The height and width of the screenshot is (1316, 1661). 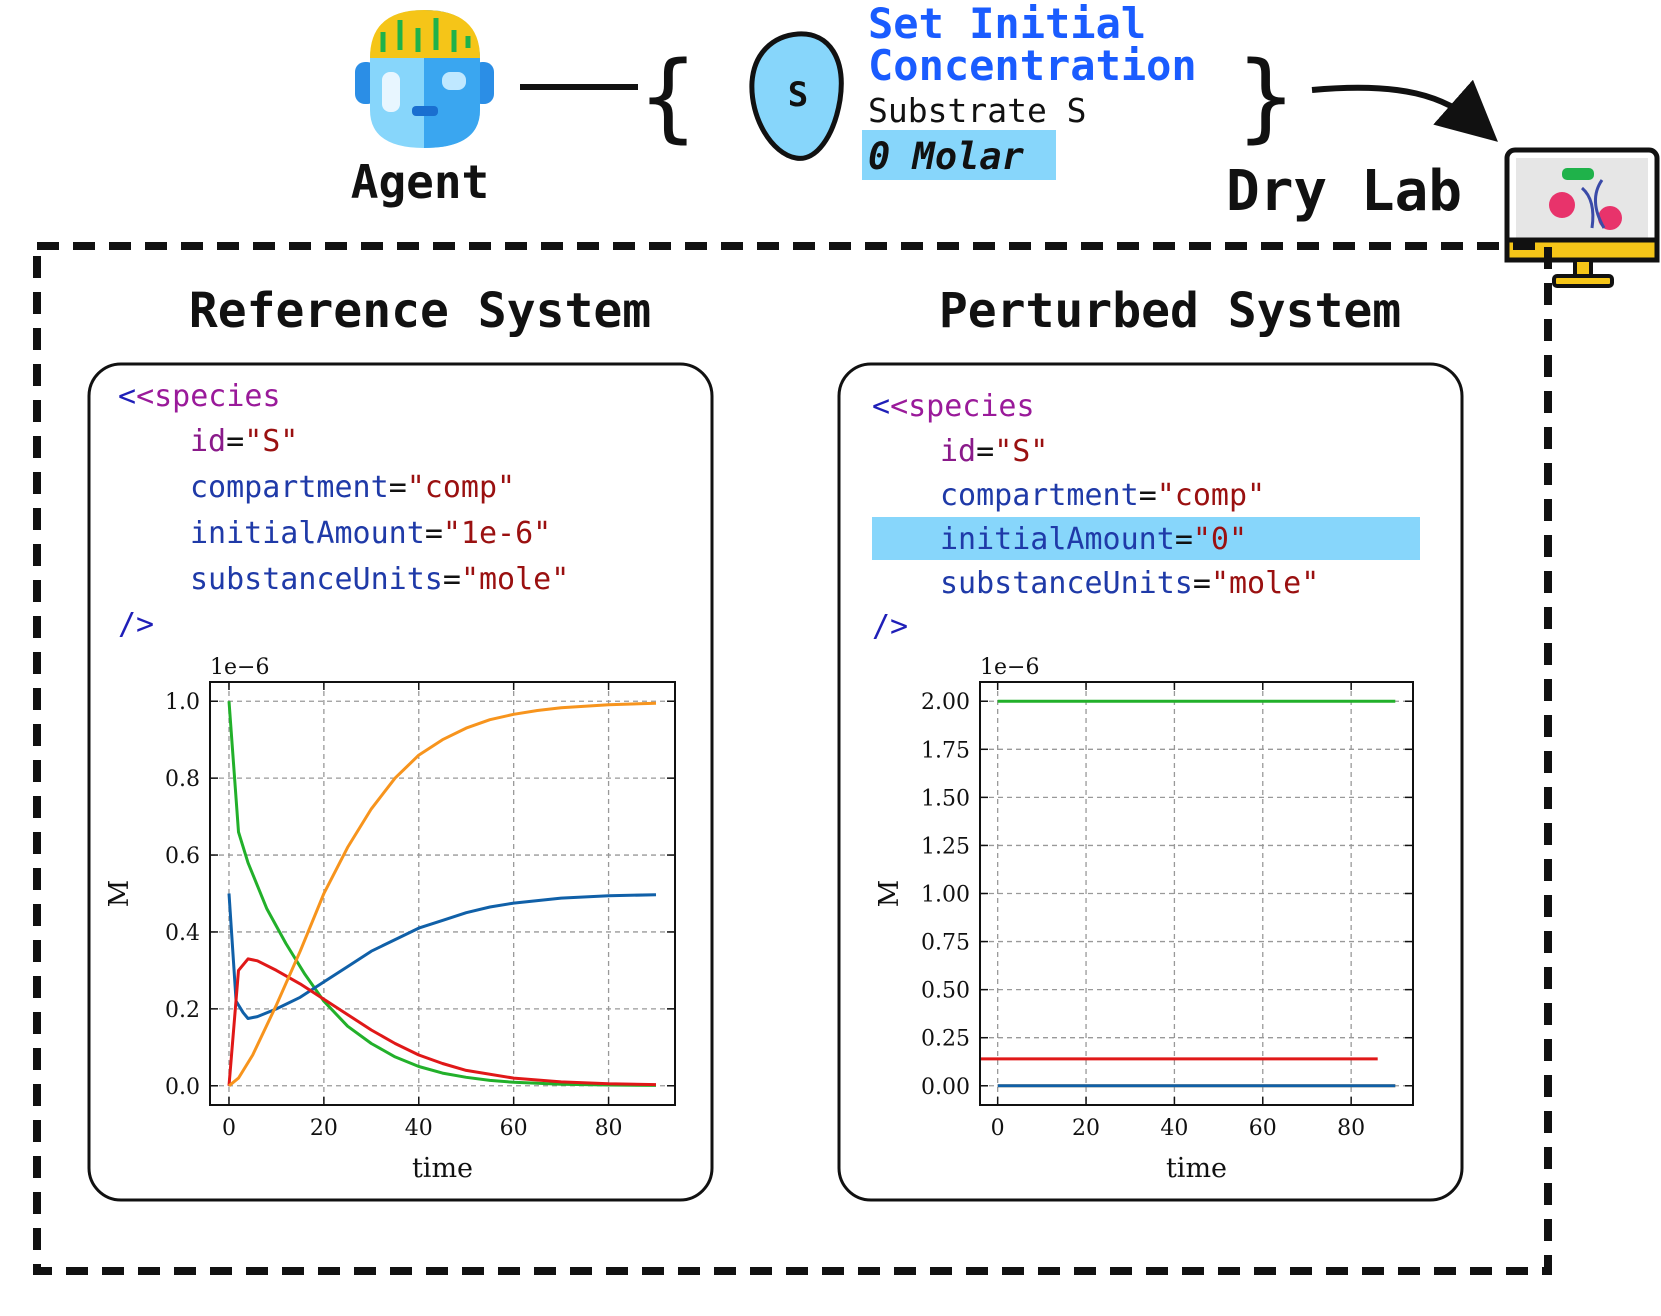 What do you see at coordinates (424, 79) in the screenshot?
I see `agent-robot-icon` at bounding box center [424, 79].